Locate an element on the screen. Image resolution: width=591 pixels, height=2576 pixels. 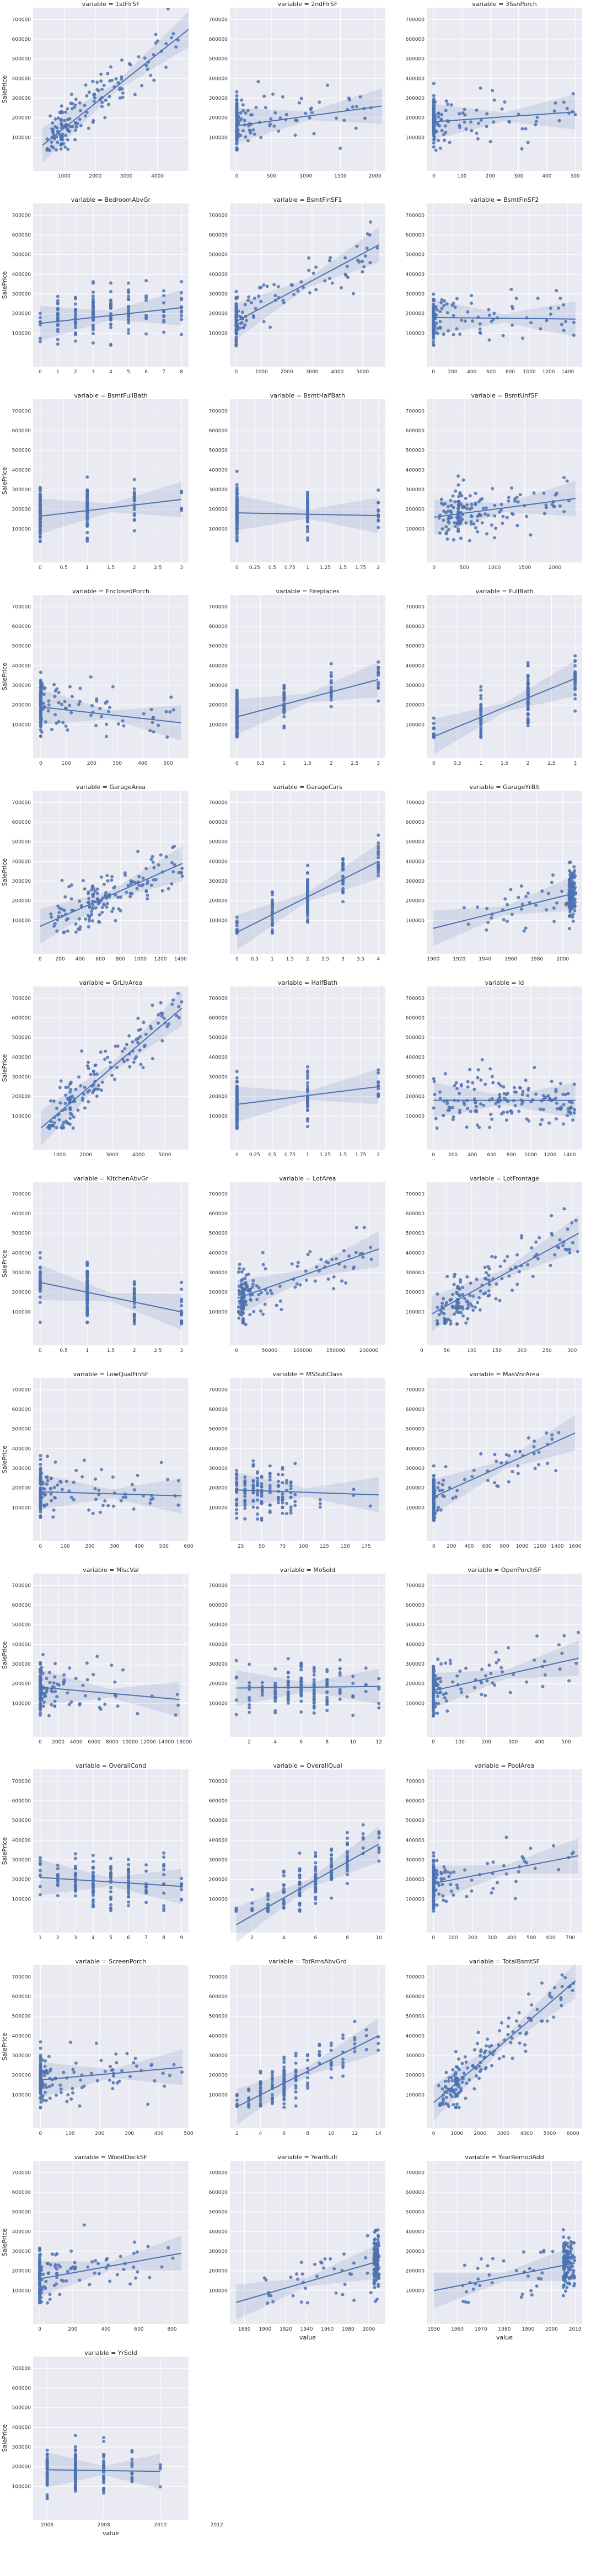
x-tick-label: 75 is located at coordinates (283, 1546).